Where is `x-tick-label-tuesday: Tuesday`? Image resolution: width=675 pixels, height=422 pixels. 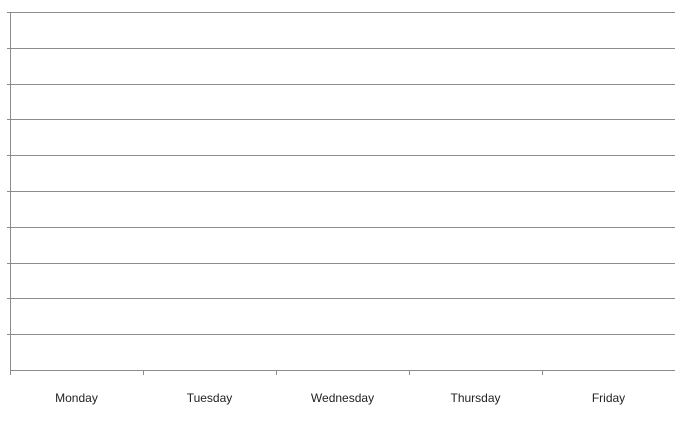 x-tick-label-tuesday: Tuesday is located at coordinates (210, 398).